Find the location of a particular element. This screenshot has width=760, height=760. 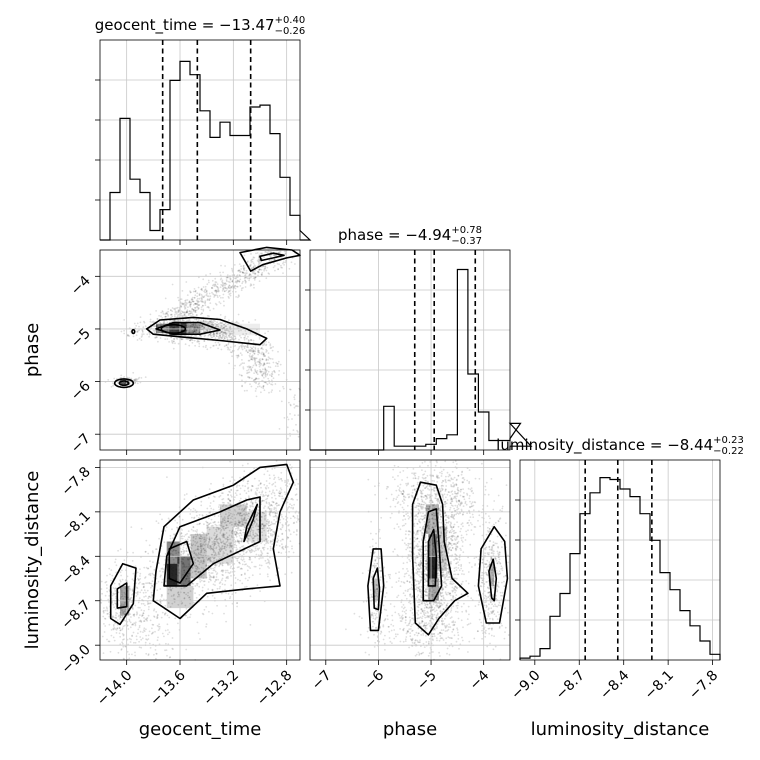

panel-frame-phase-phase is located at coordinates (410, 350).